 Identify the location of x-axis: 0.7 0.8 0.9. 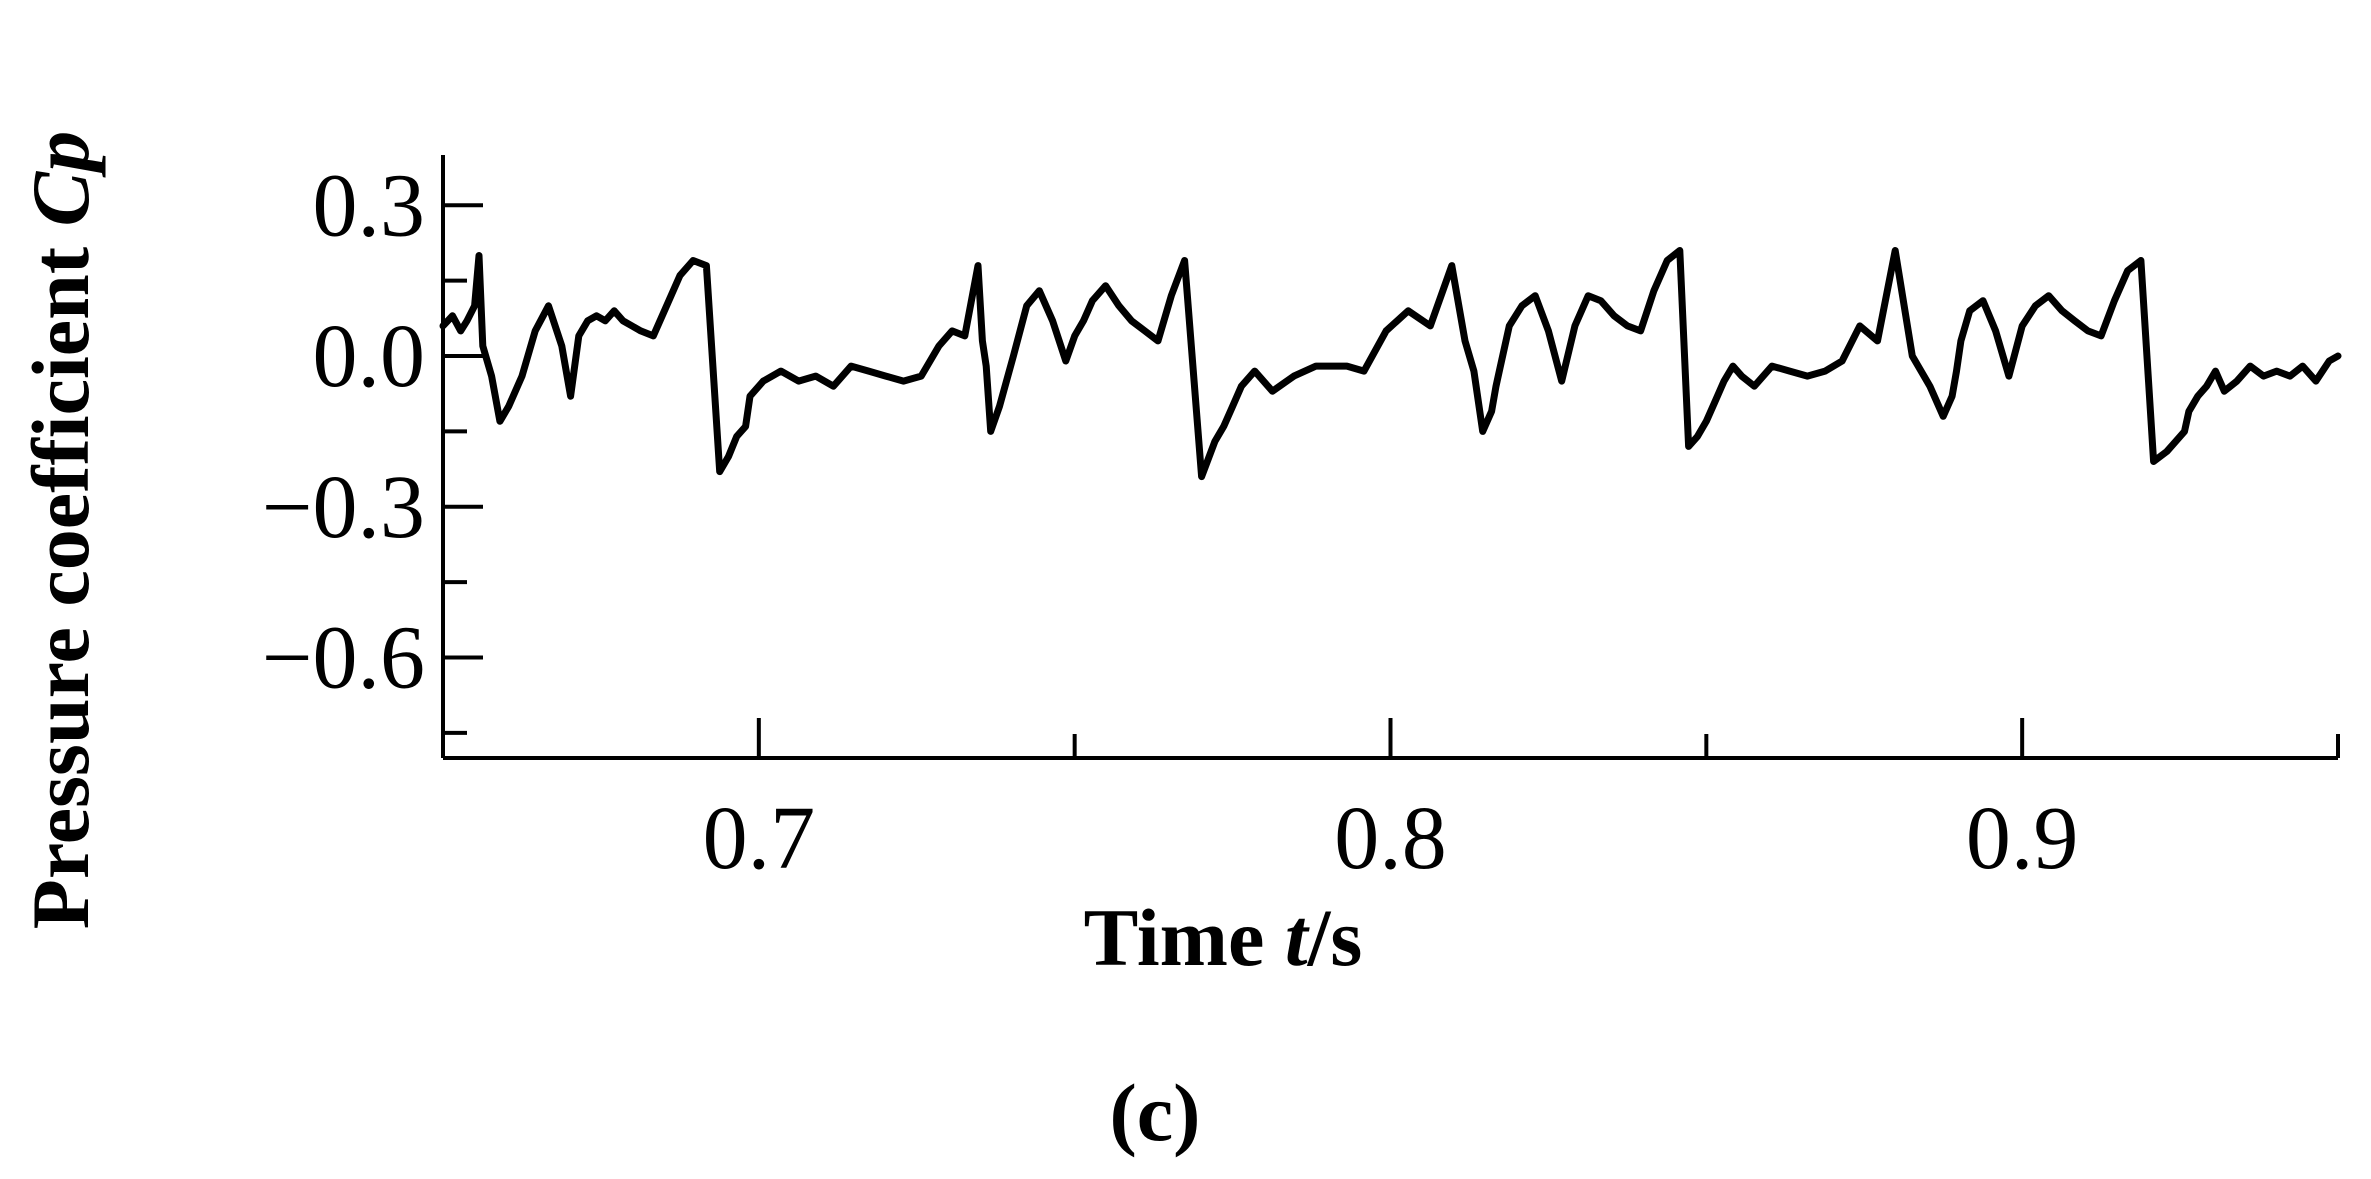
(1391, 803).